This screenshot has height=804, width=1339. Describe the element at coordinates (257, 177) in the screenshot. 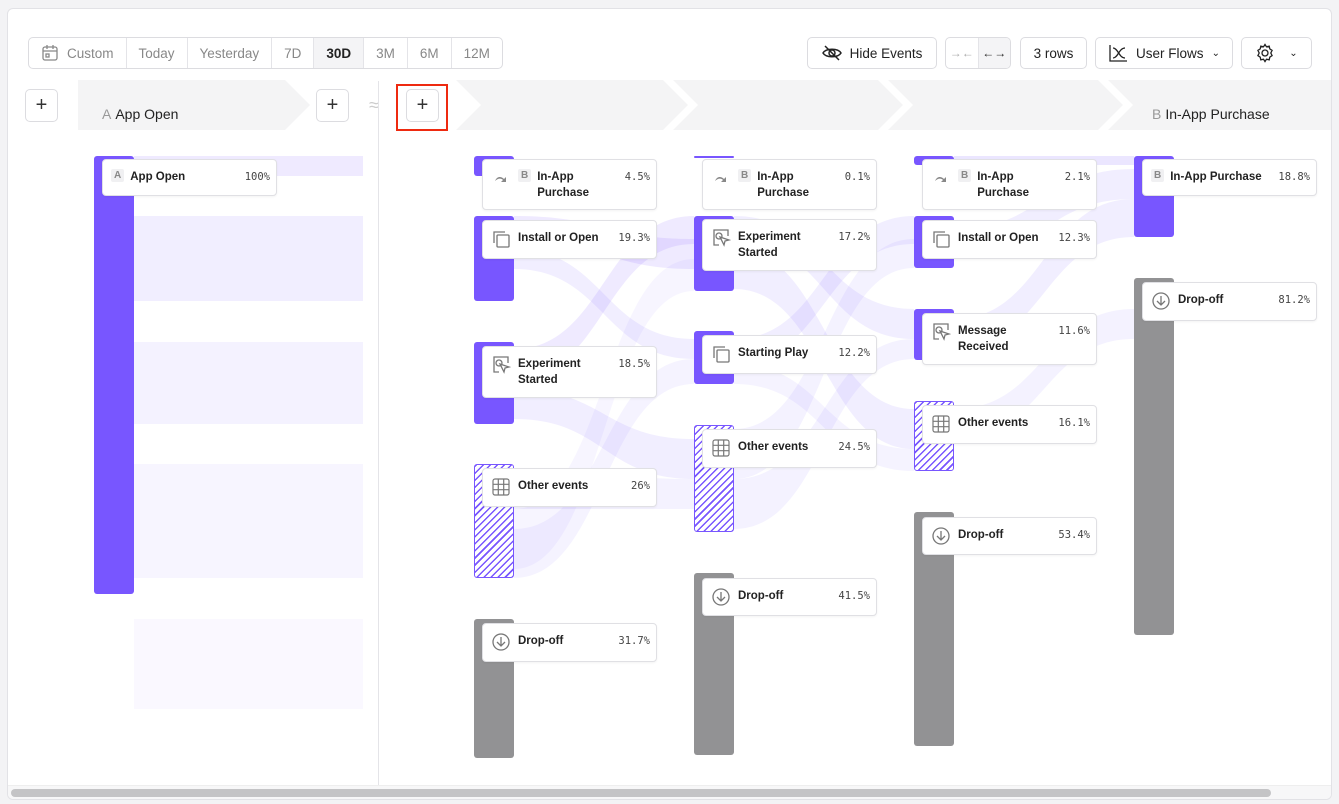

I see `event-percent: 100%` at that location.